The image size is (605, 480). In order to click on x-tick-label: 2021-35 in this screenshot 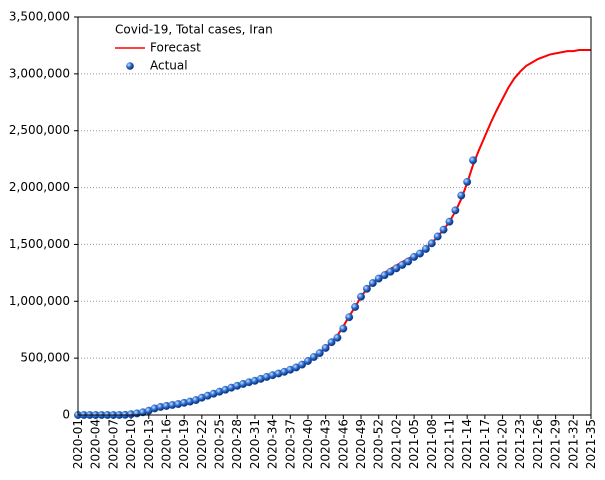, I will do `click(591, 444)`.